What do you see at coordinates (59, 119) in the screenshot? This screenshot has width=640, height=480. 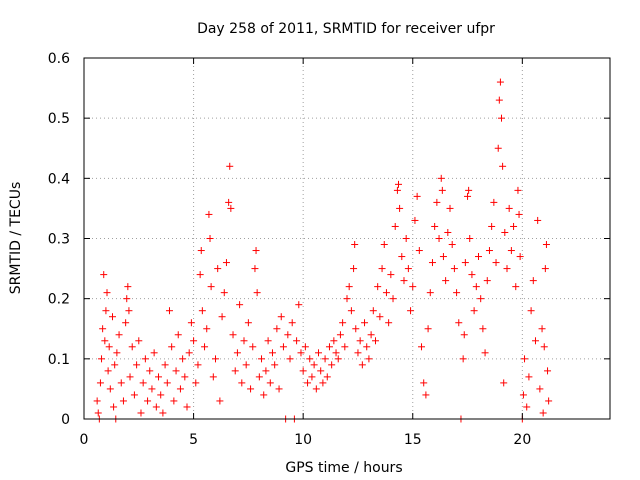 I see `y-tick-label: 0.5` at bounding box center [59, 119].